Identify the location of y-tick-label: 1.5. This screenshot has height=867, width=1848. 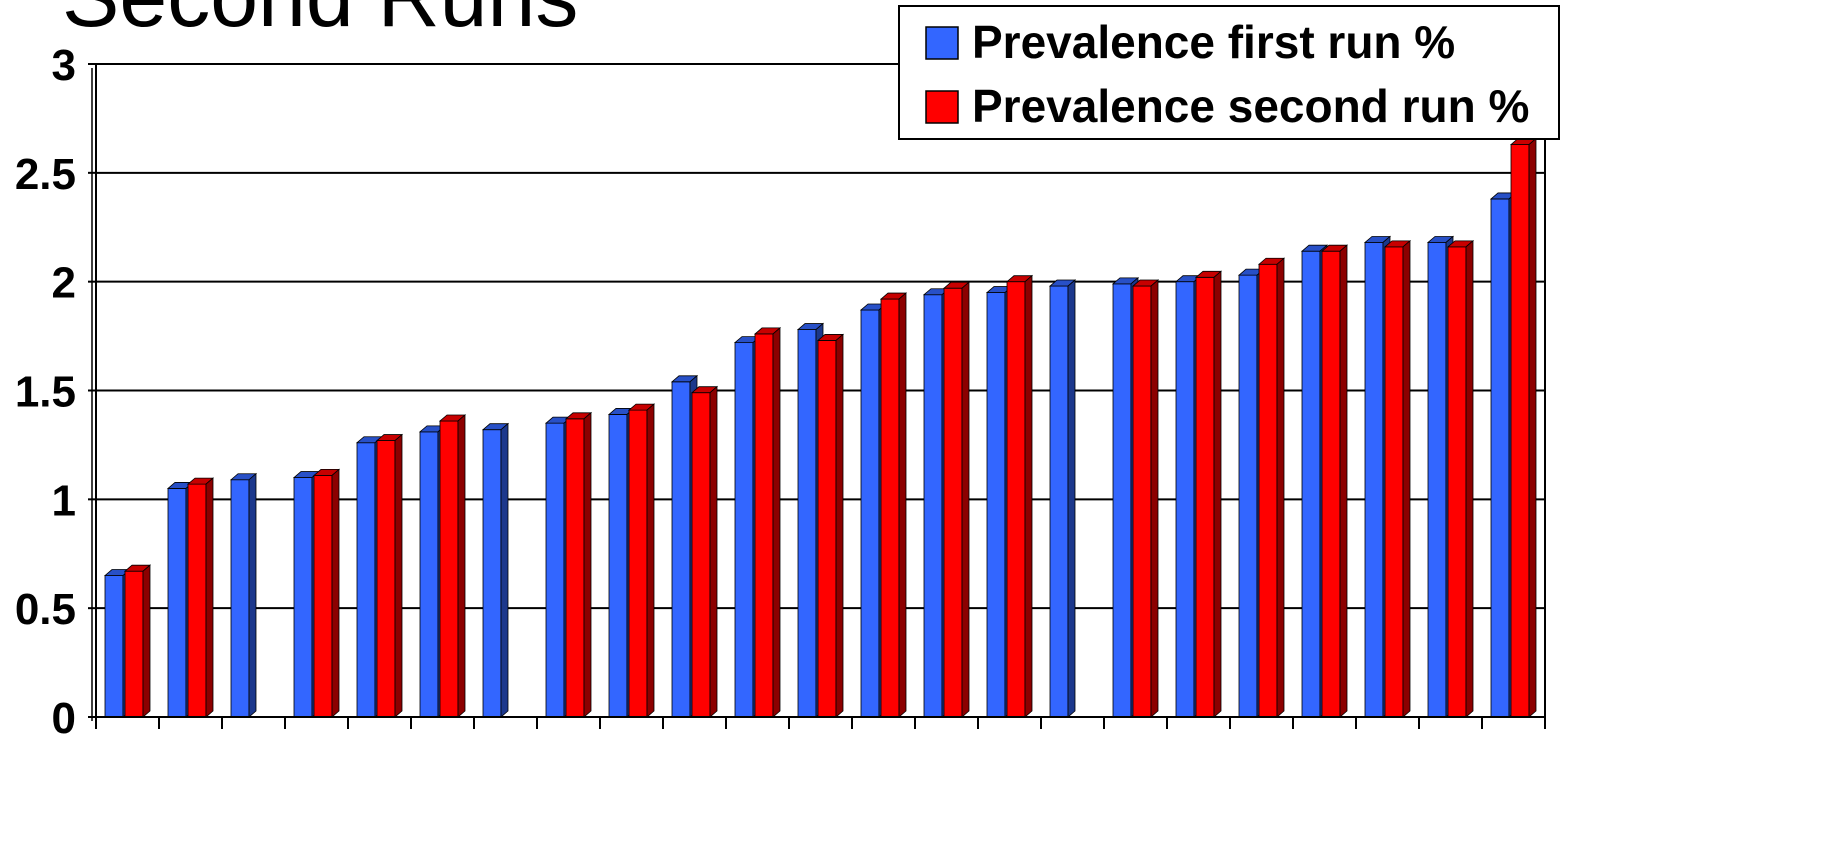
(45, 392).